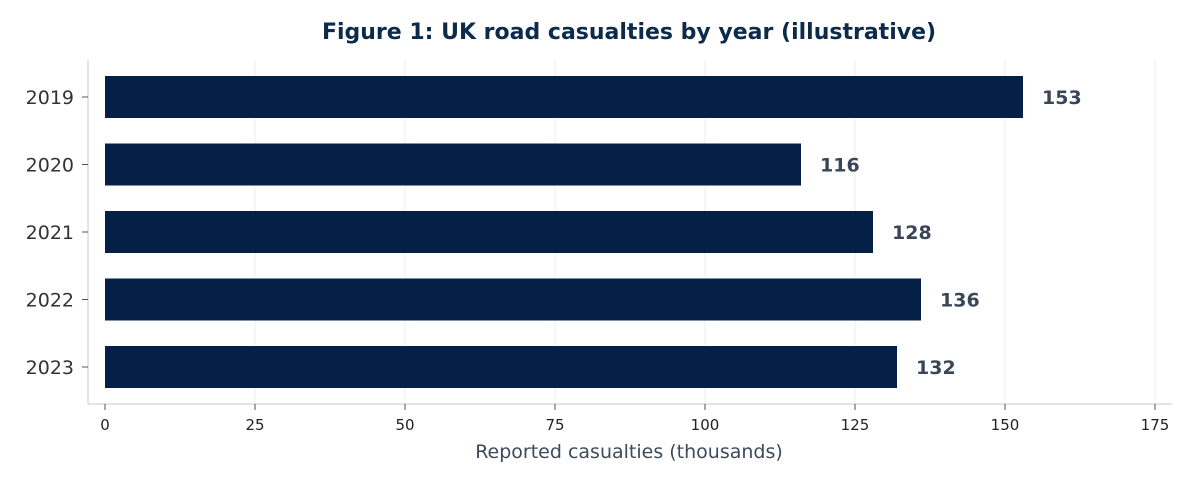 Image resolution: width=1196 pixels, height=481 pixels. Describe the element at coordinates (254, 425) in the screenshot. I see `x-tick-label: 25` at that location.